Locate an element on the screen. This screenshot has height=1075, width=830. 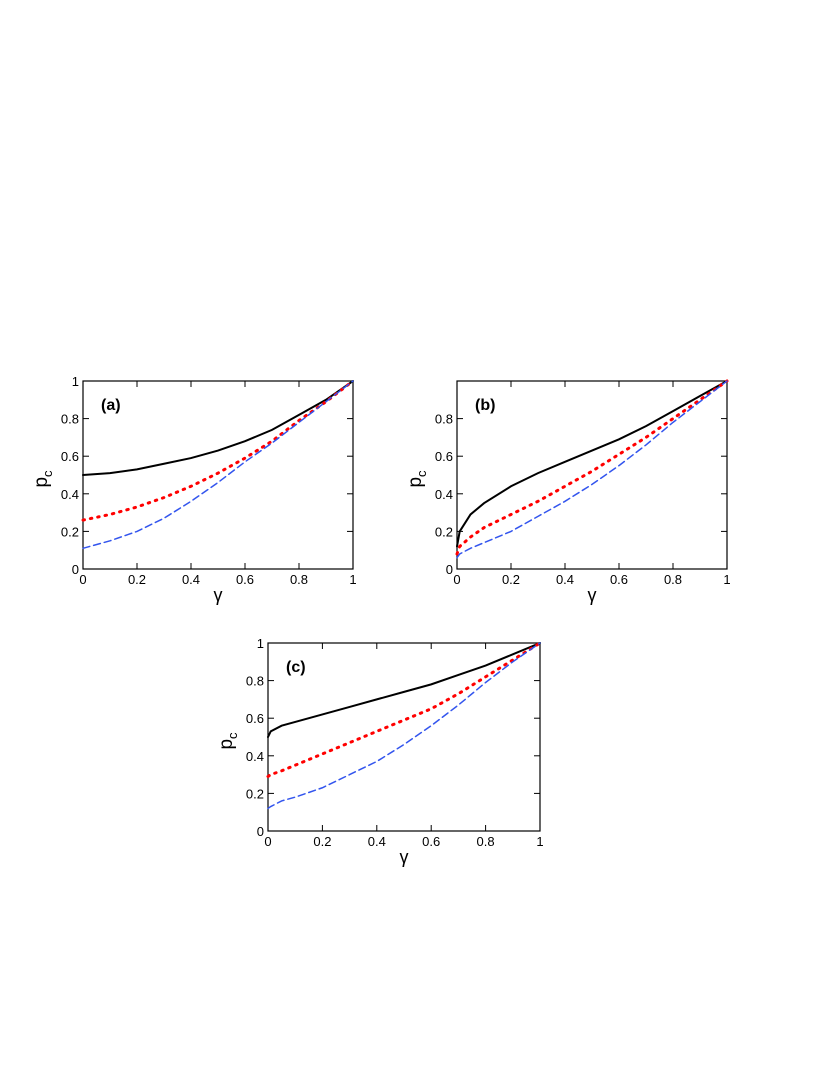
panel: 0 0.2 0.4 0.6 0.8 1 0 0.2 0.4 0.6 0.8 1 γ pc (a) is located at coordinates (194, 489).